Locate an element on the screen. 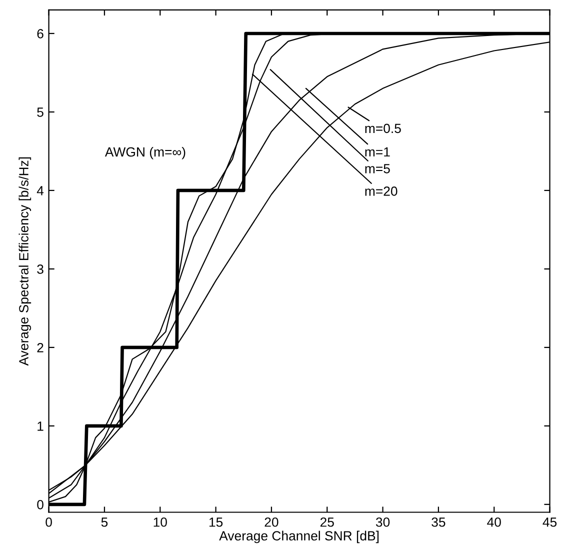 Image resolution: width=561 pixels, height=552 pixels. x-tick-label: 40 is located at coordinates (494, 522).